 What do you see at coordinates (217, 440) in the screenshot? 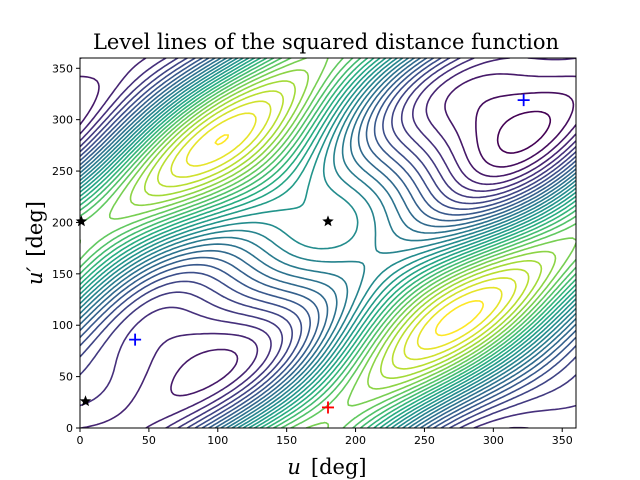
I see `x-tick-label: 100` at bounding box center [217, 440].